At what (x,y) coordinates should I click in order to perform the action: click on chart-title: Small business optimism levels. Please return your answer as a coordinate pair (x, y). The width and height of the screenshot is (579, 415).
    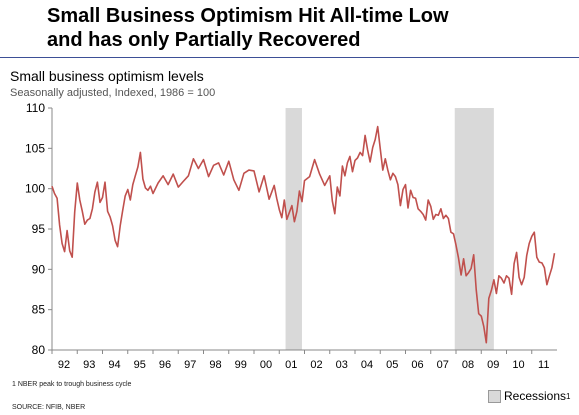
    Looking at the image, I should click on (107, 76).